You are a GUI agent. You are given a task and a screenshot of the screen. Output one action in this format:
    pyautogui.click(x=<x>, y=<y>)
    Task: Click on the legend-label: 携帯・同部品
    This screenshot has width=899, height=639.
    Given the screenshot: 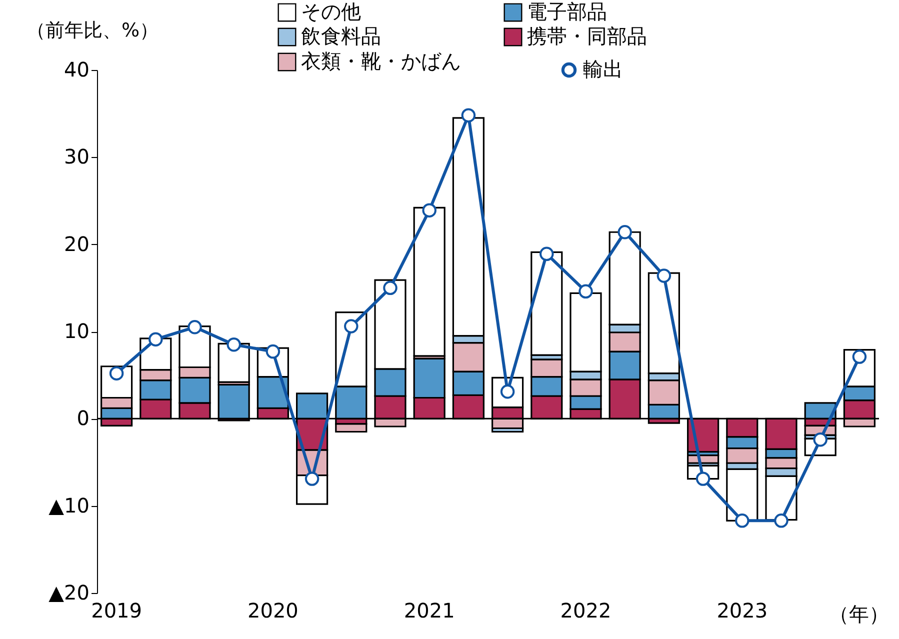 What is the action you would take?
    pyautogui.click(x=587, y=36)
    